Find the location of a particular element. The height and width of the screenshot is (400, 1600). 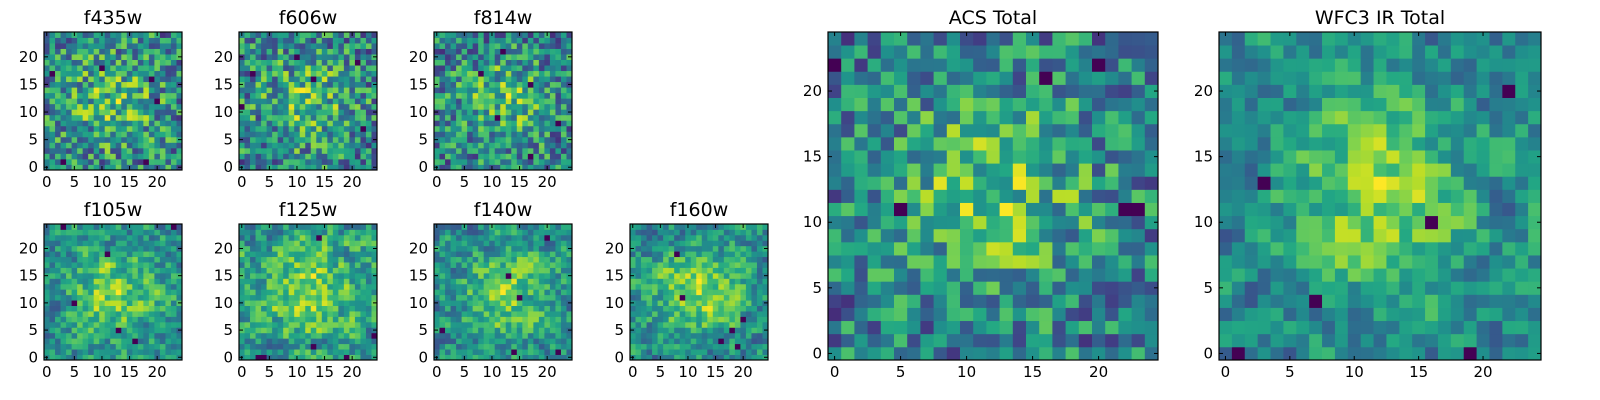

y-tick-label: 15 is located at coordinates (223, 276).